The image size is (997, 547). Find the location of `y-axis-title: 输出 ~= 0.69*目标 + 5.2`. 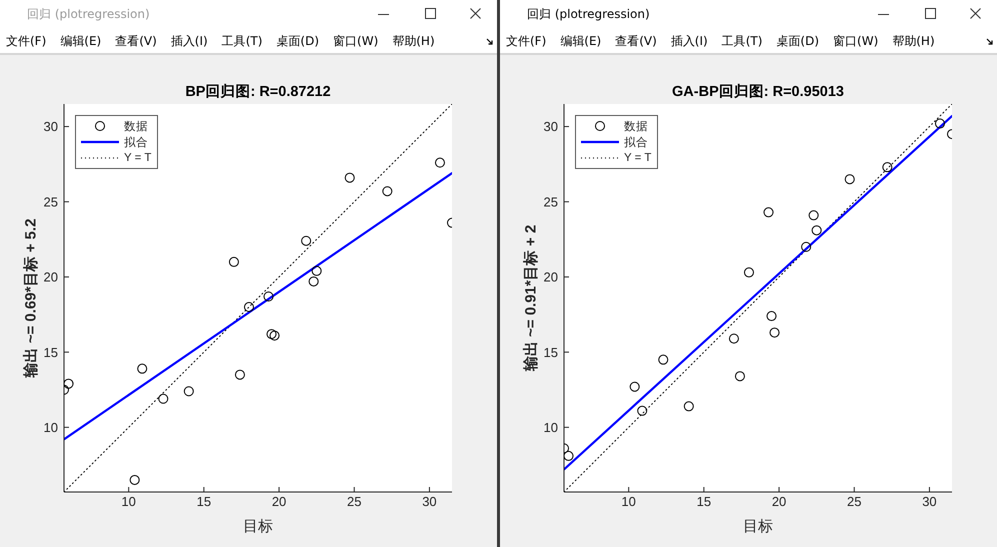

y-axis-title: 输出 ~= 0.69*目标 + 5.2 is located at coordinates (31, 298).